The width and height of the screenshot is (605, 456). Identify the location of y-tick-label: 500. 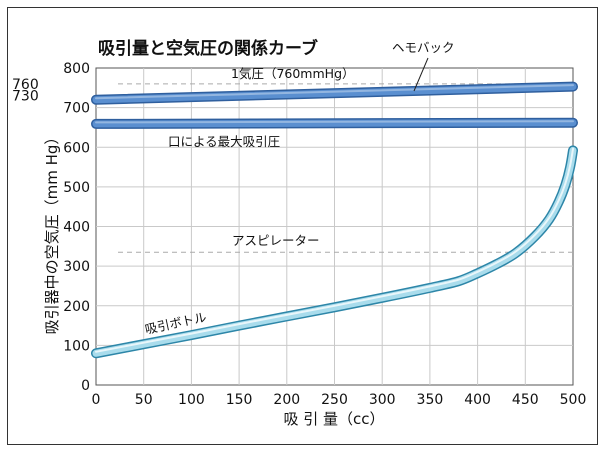
(76, 188).